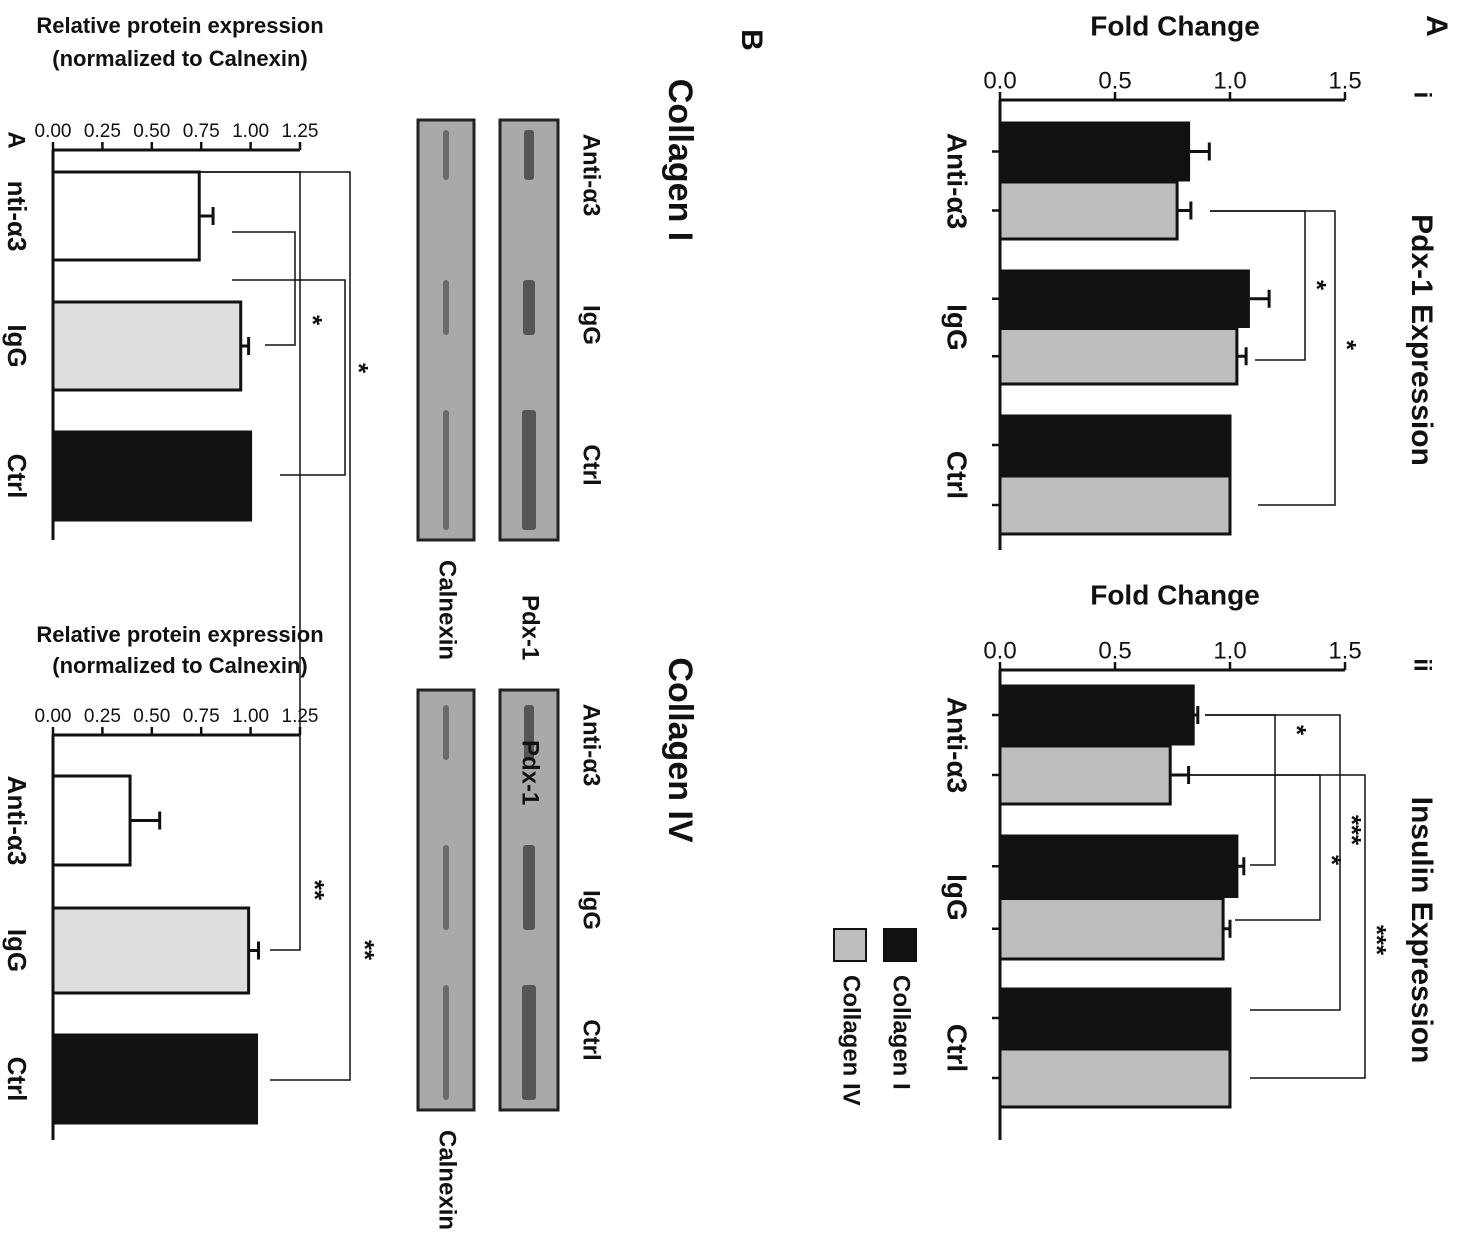 This screenshot has height=1240, width=1461. What do you see at coordinates (1344, 650) in the screenshot?
I see `y-tick-label: 1.5` at bounding box center [1344, 650].